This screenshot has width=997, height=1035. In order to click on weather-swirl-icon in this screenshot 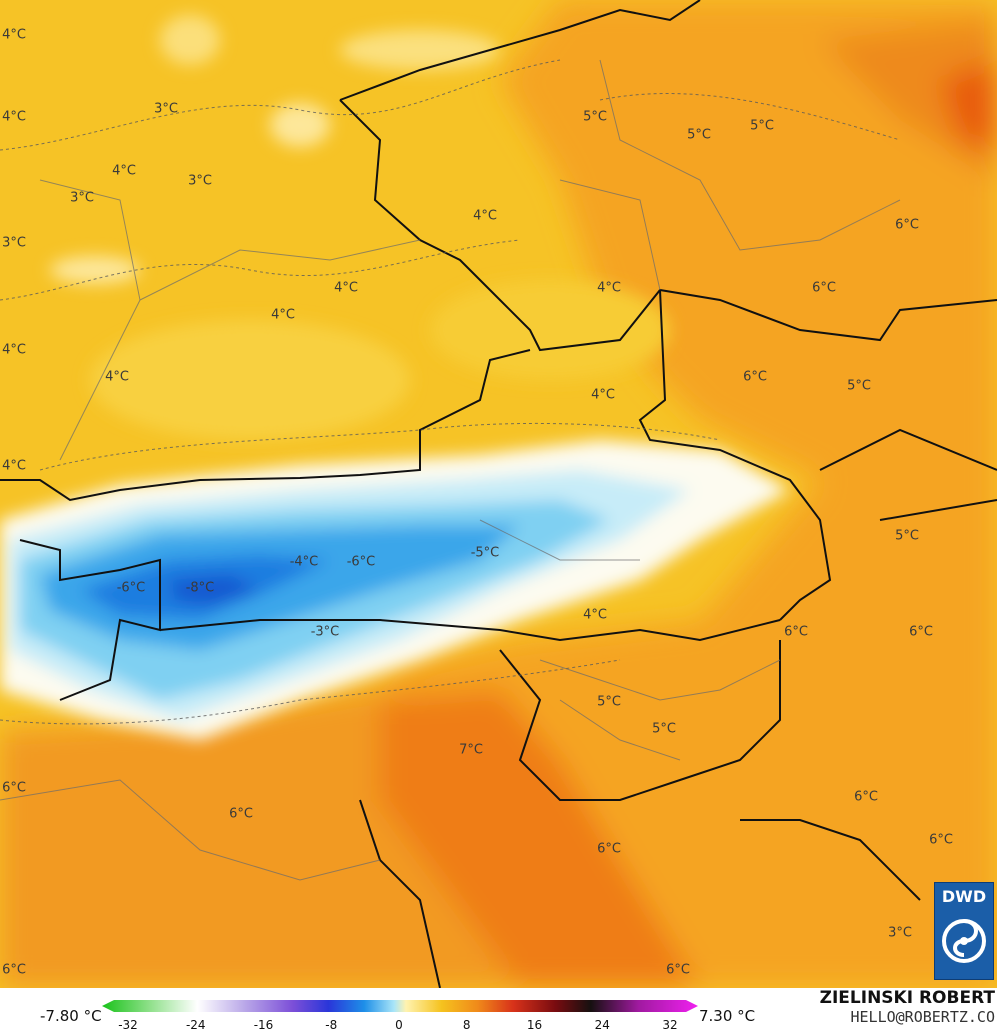, I will do `click(964, 941)`.